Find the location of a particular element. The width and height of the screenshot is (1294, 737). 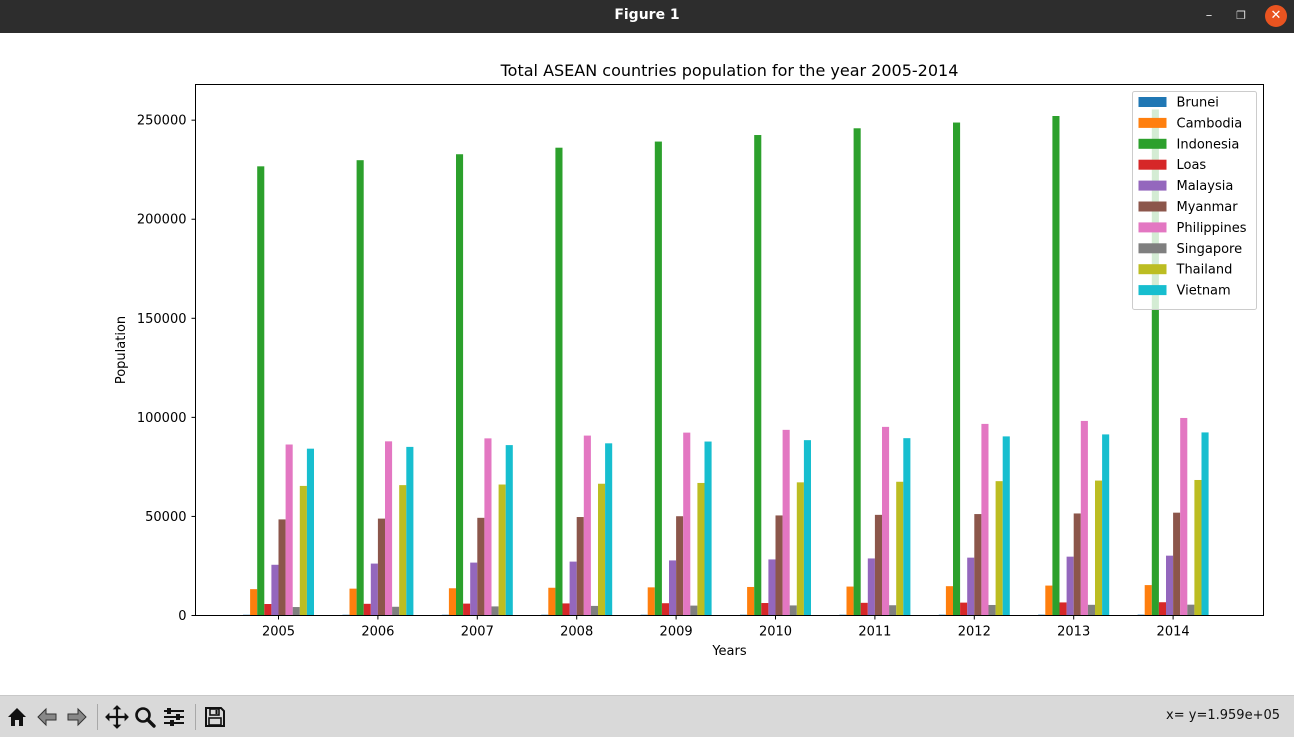

bar-myanmar-2005 is located at coordinates (282, 567).